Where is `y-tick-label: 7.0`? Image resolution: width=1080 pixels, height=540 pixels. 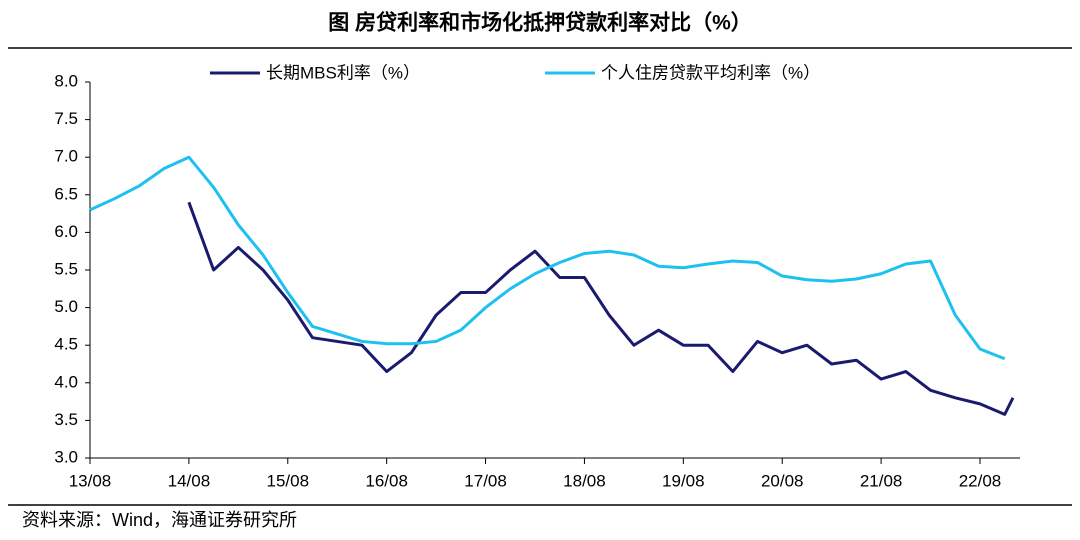
y-tick-label: 7.0 is located at coordinates (66, 156).